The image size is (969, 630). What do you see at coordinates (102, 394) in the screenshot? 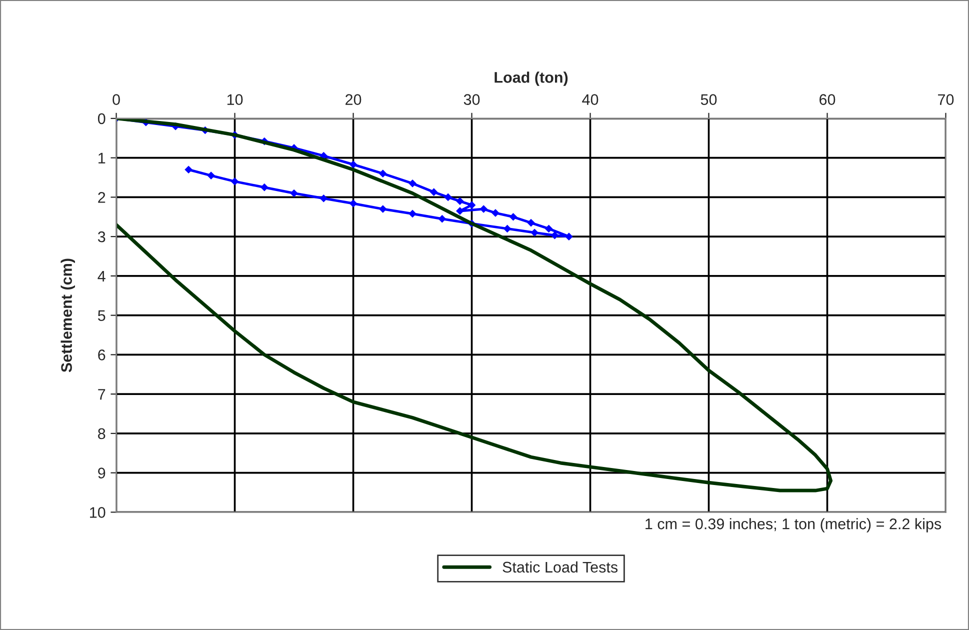
I see `y-tick-label: 7` at bounding box center [102, 394].